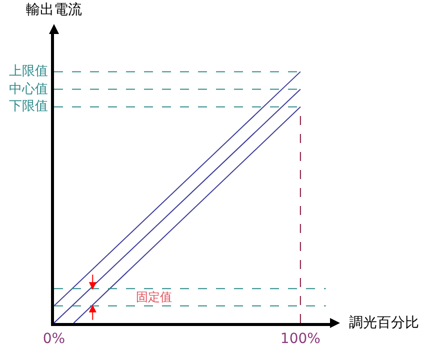 This screenshot has width=424, height=352. What do you see at coordinates (28, 71) in the screenshot?
I see `ref-line-label: 上限值` at bounding box center [28, 71].